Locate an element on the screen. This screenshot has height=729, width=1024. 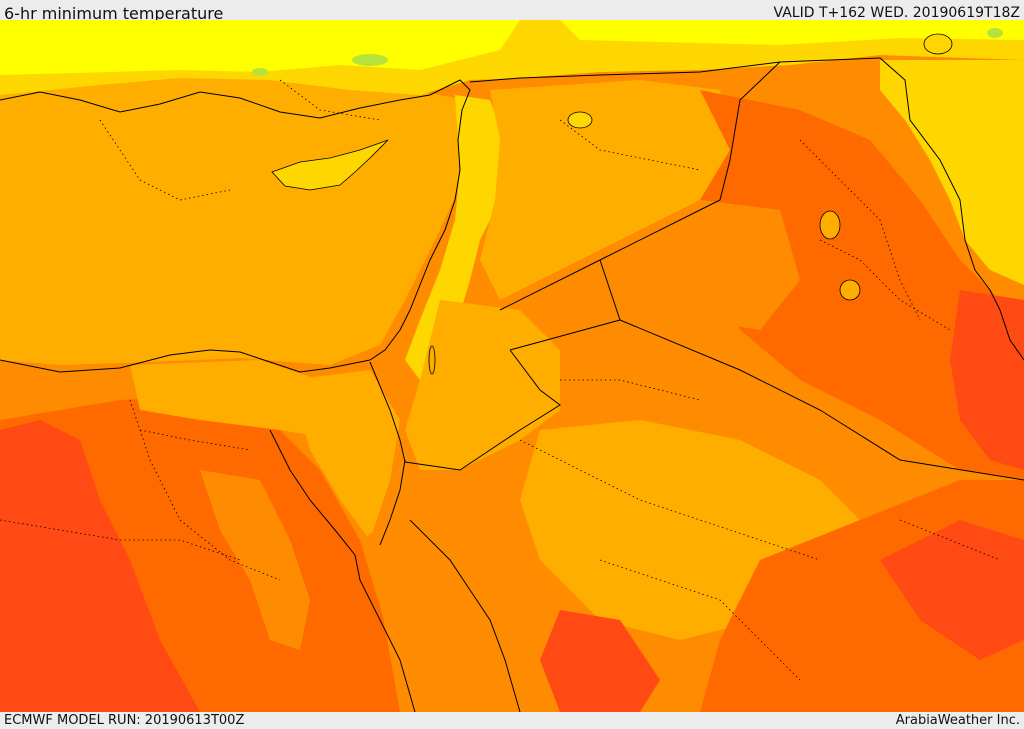
model-run-label: ECMWF MODEL RUN: 20190613T00Z is located at coordinates (124, 720).